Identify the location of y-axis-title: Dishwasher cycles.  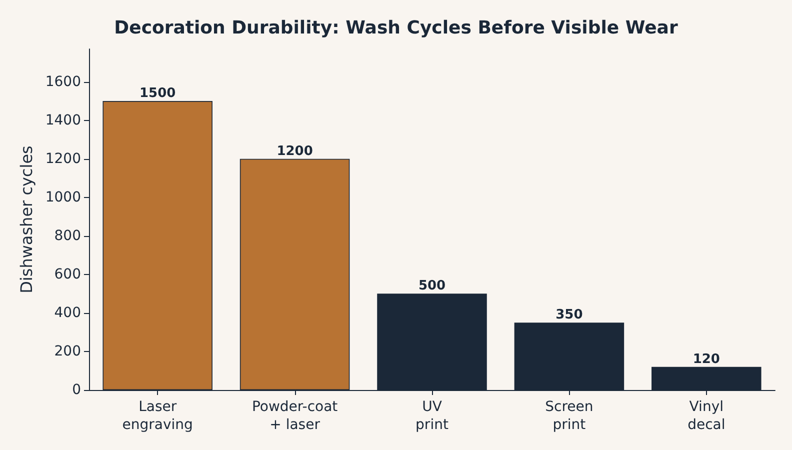
(26, 220).